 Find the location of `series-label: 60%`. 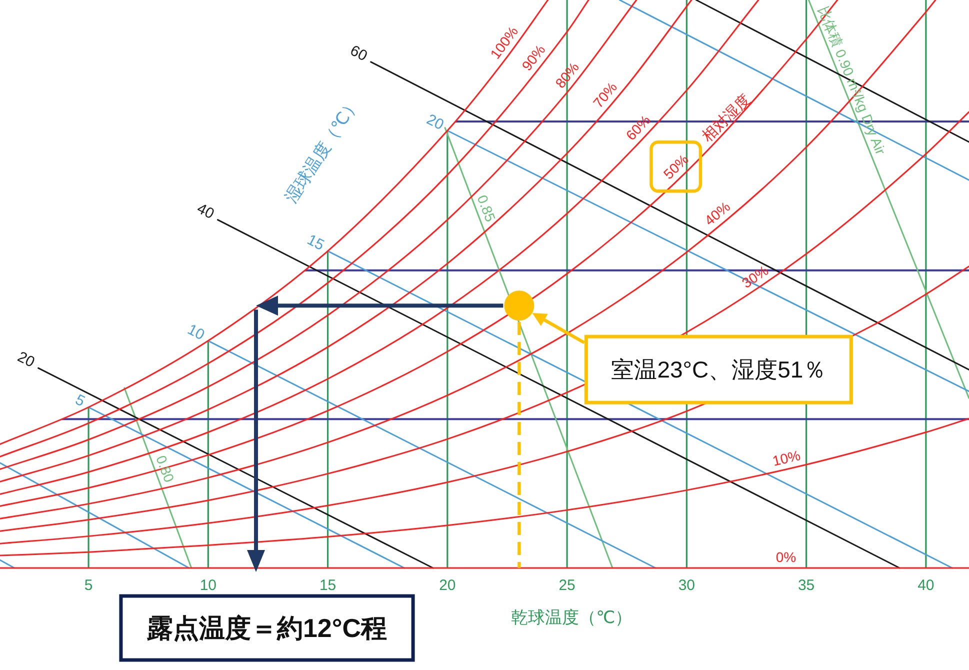

series-label: 60% is located at coordinates (638, 128).